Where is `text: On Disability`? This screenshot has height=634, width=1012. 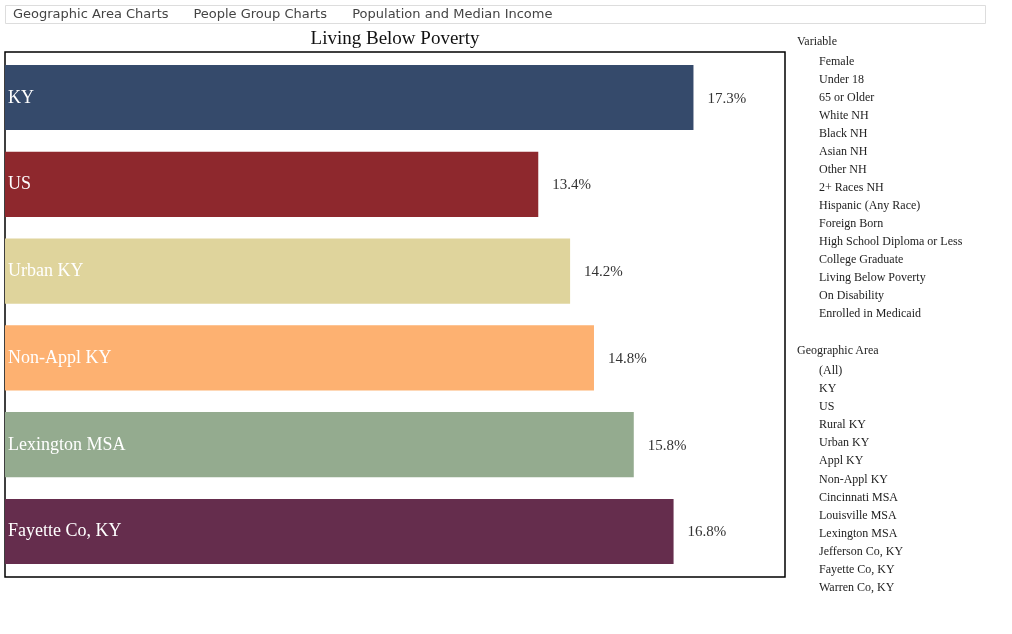 text: On Disability is located at coordinates (851, 295).